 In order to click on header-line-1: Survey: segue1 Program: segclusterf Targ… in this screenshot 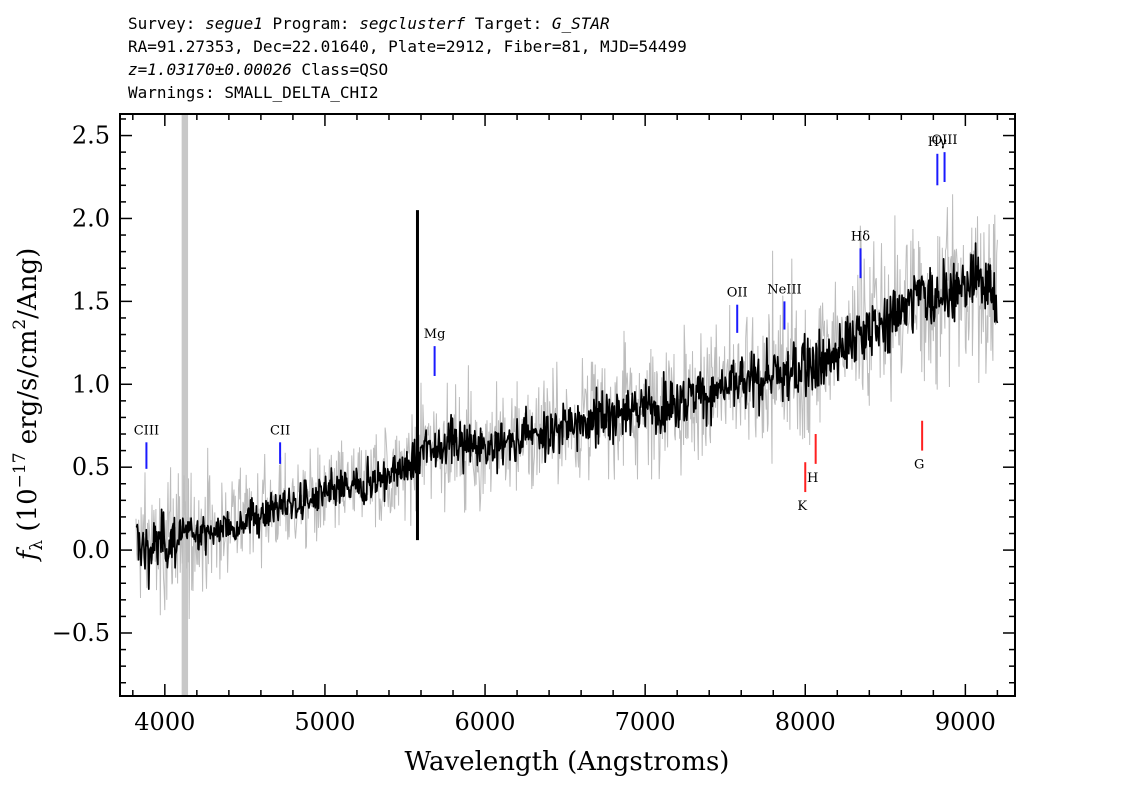, I will do `click(407, 23)`.